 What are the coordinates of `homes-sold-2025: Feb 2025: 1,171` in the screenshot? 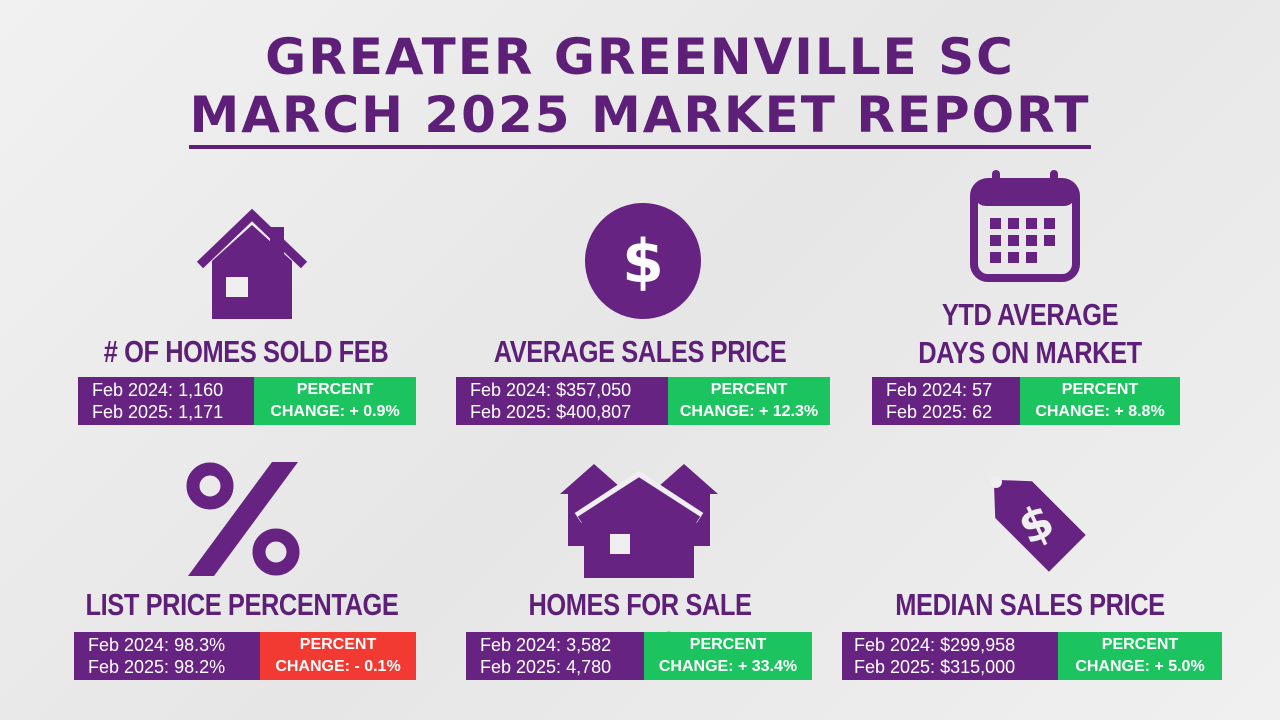 It's located at (158, 412).